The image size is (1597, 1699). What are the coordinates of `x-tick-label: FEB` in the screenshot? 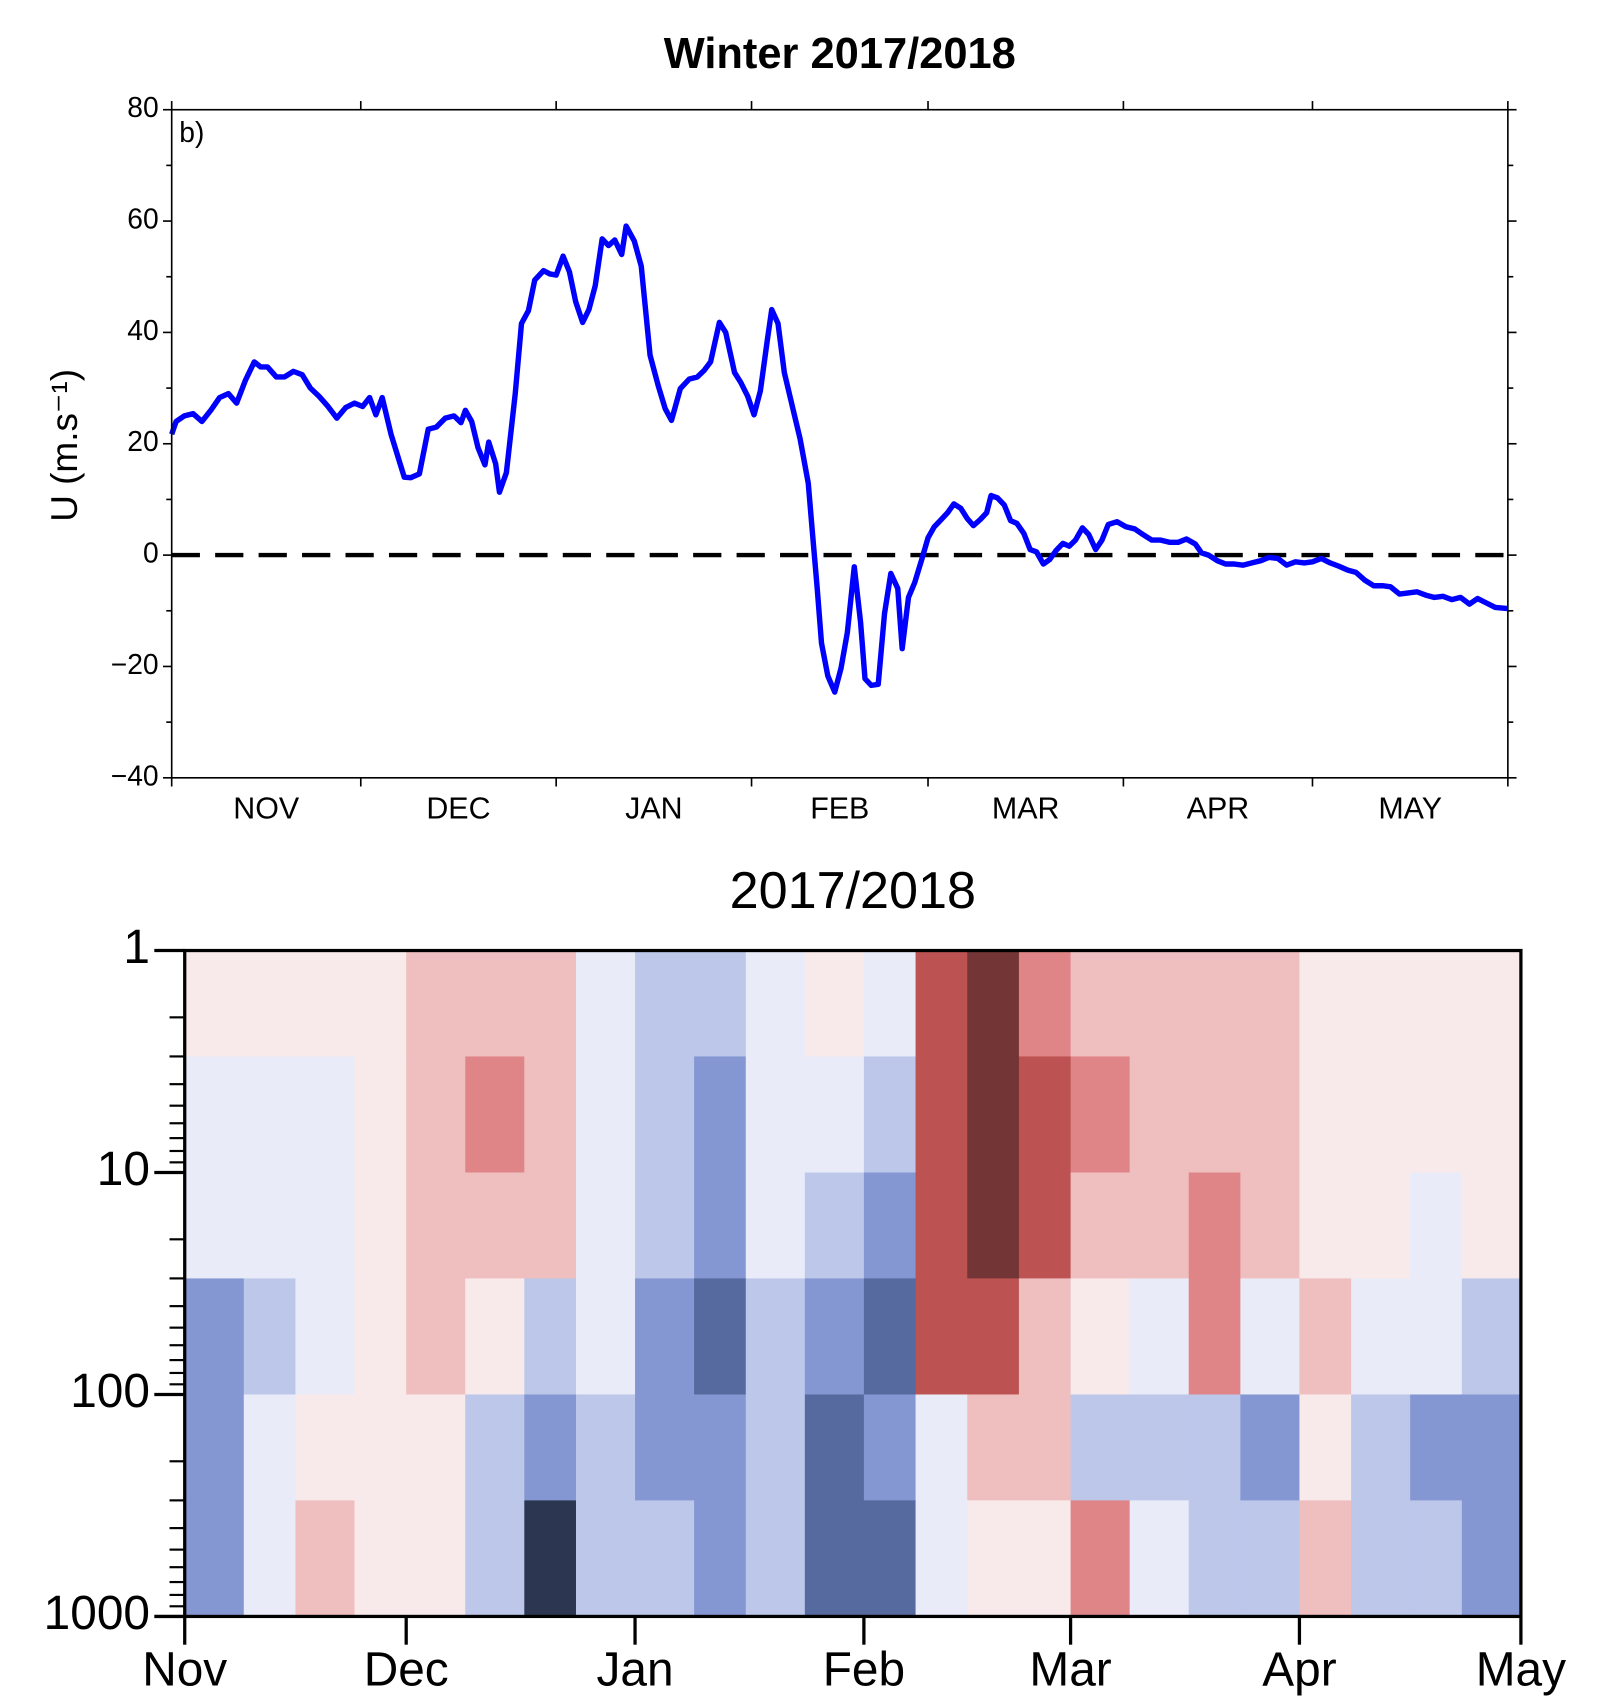 It's located at (839, 808).